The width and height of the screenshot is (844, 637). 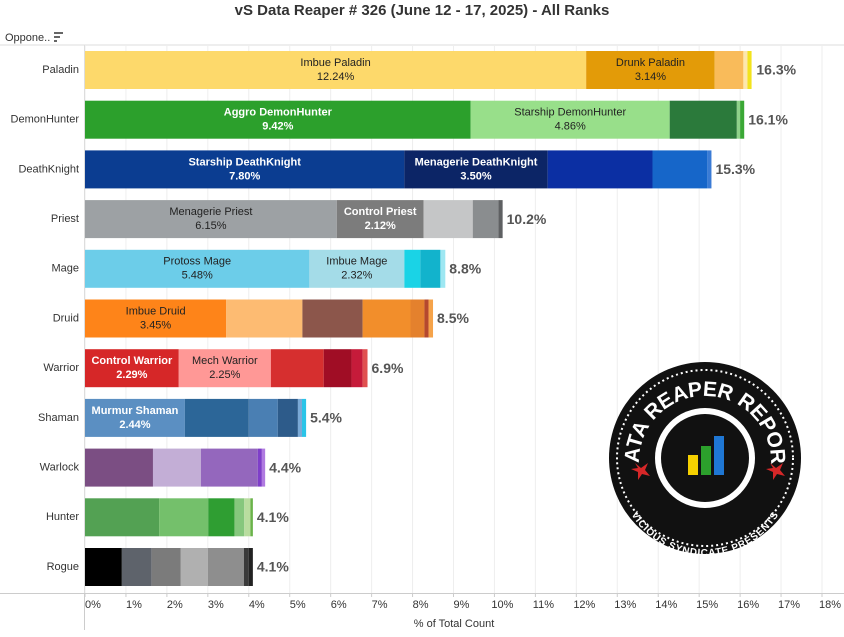 I want to click on row-header: Oppone.., so click(x=27, y=38).